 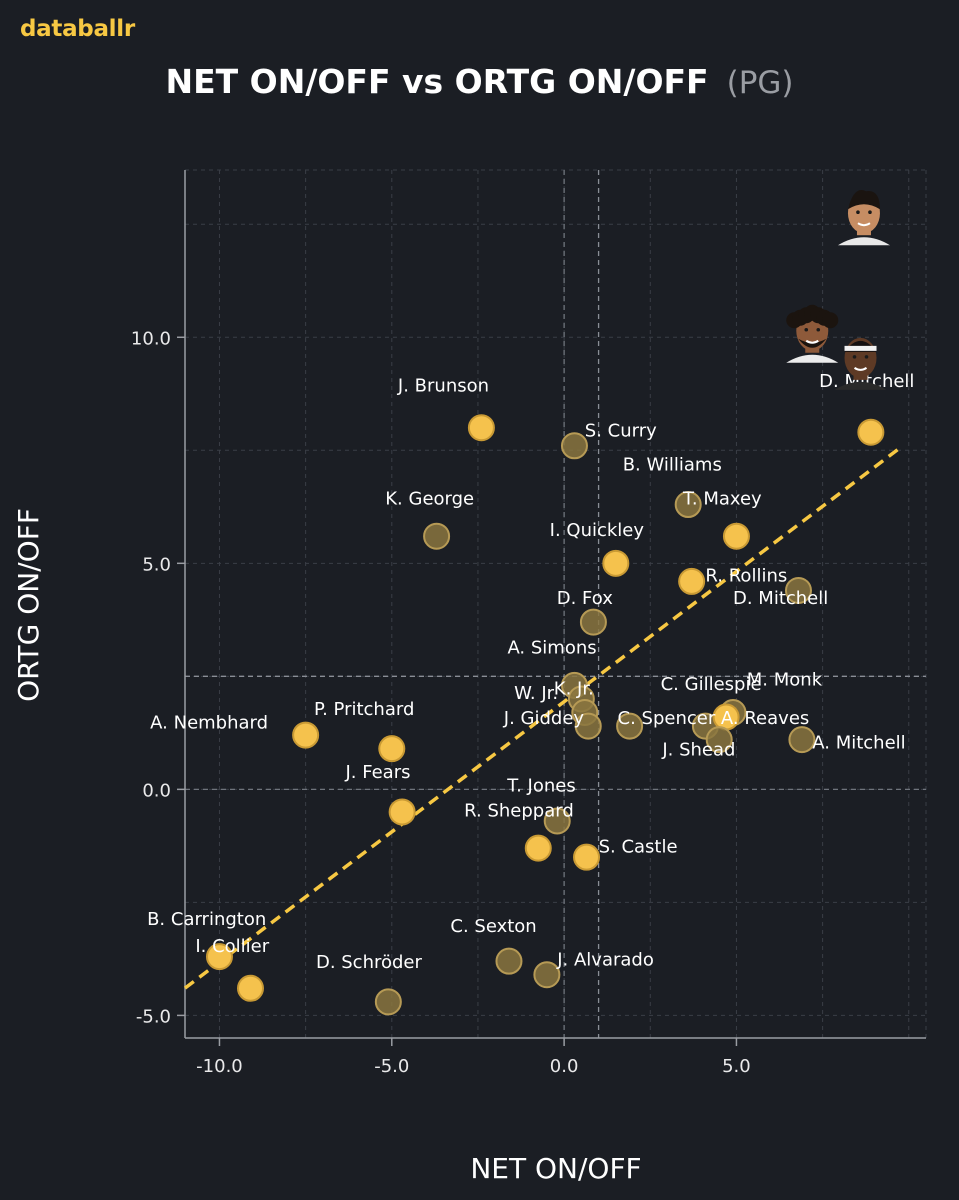 What do you see at coordinates (785, 679) in the screenshot?
I see `point-label: M. Monk` at bounding box center [785, 679].